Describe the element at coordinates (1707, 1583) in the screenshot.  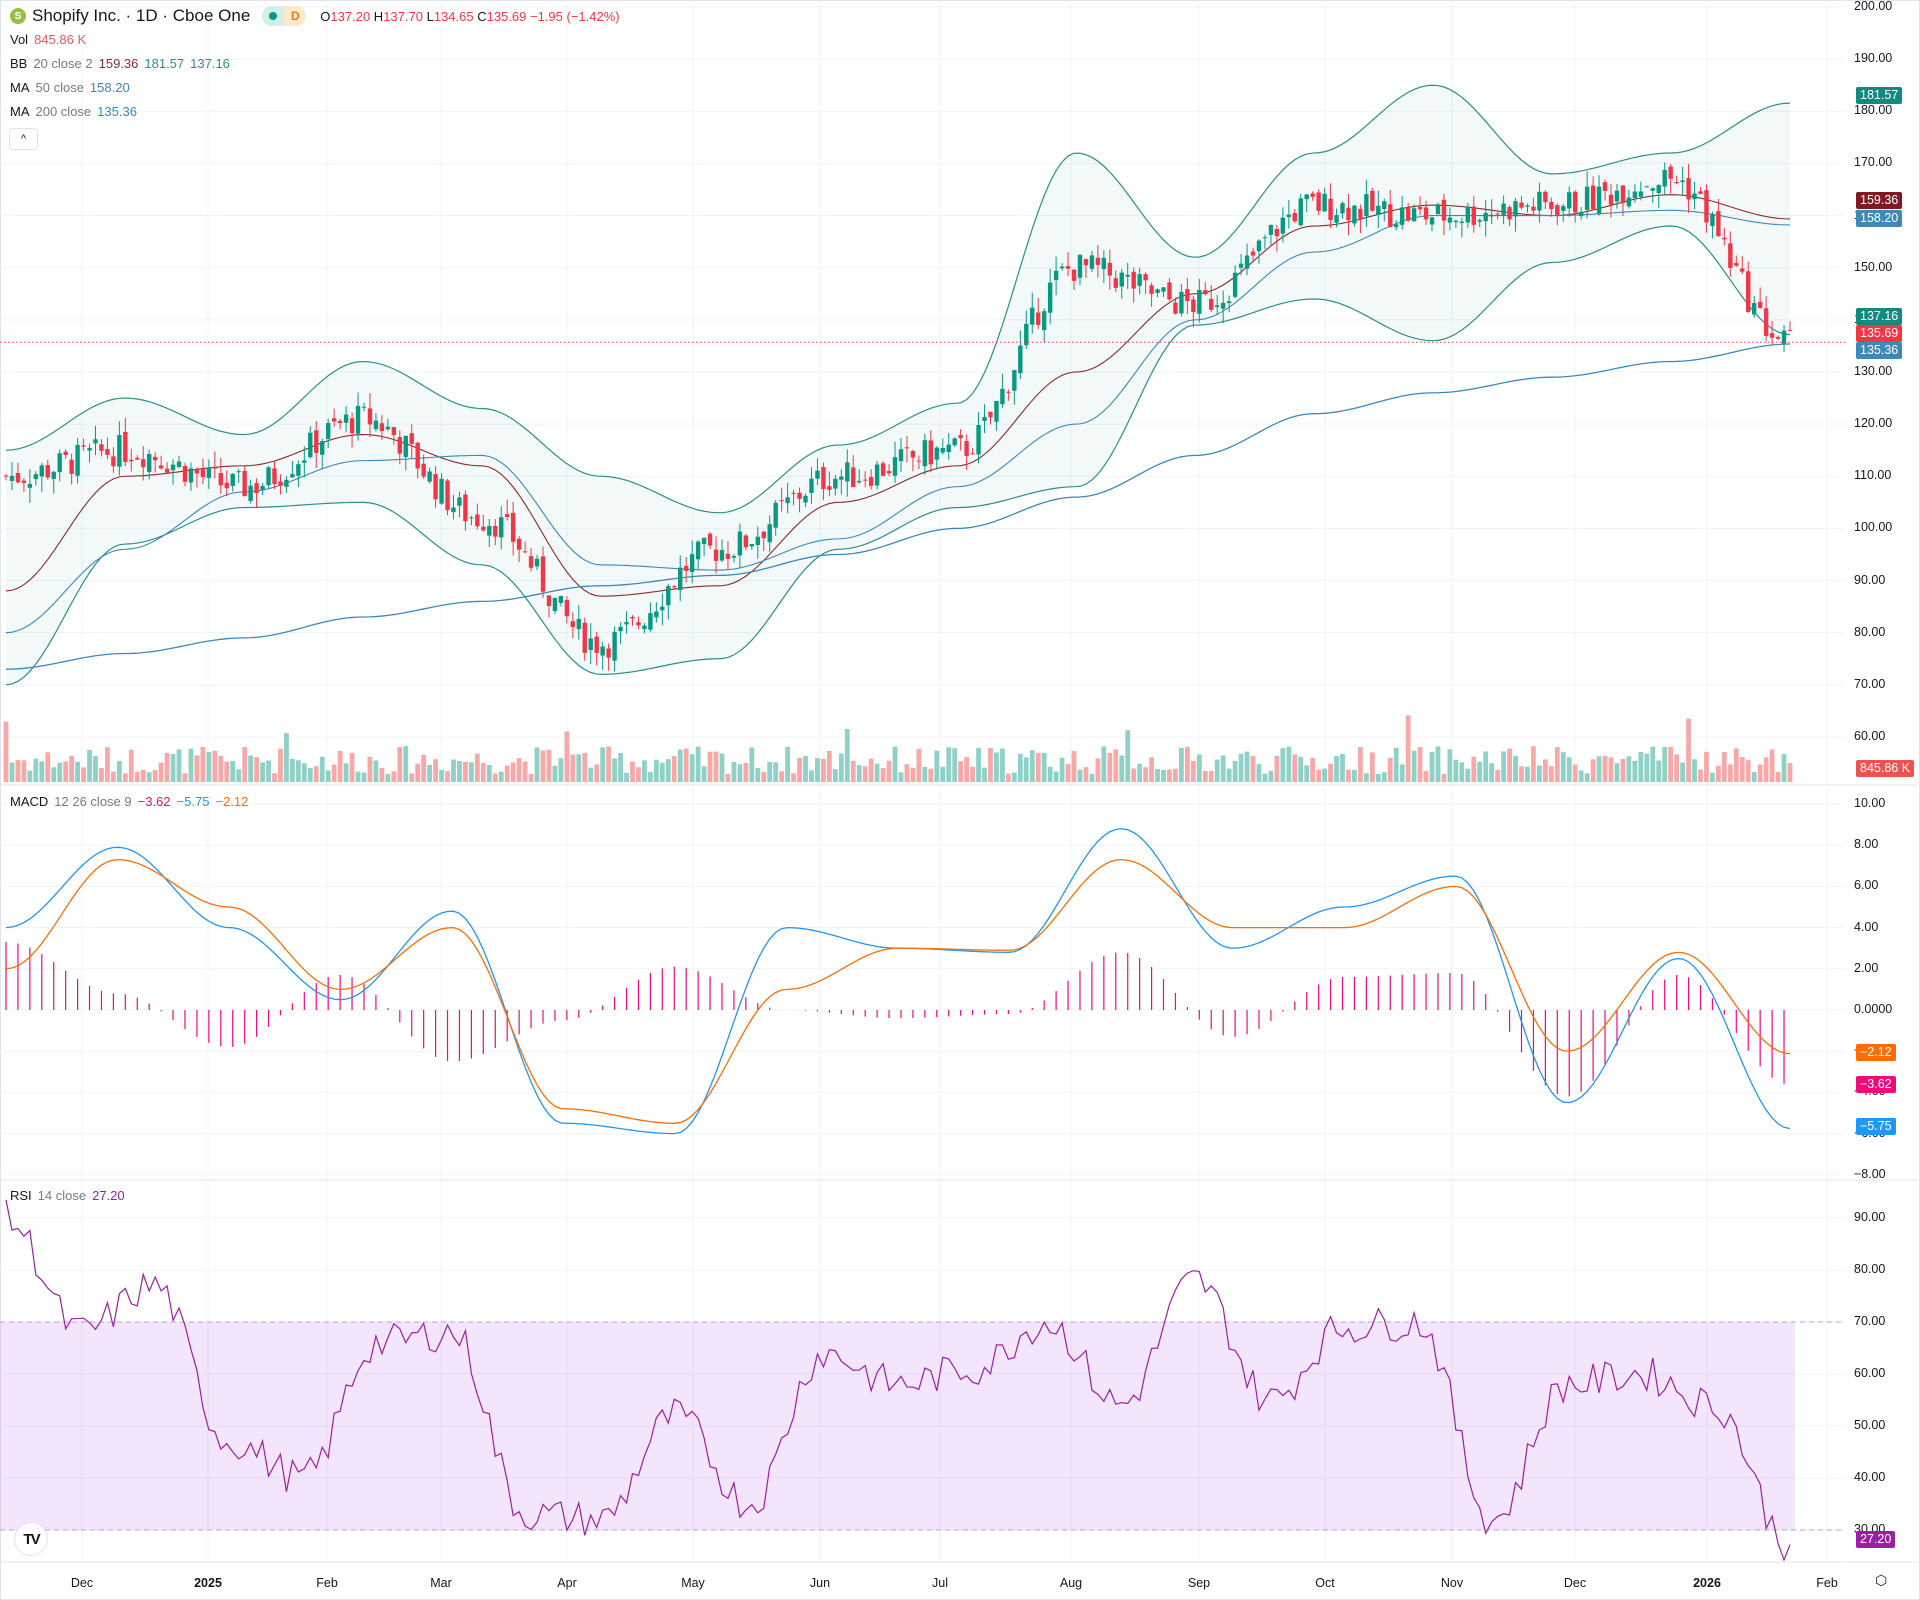
I see `time-axis-label: 2026` at that location.